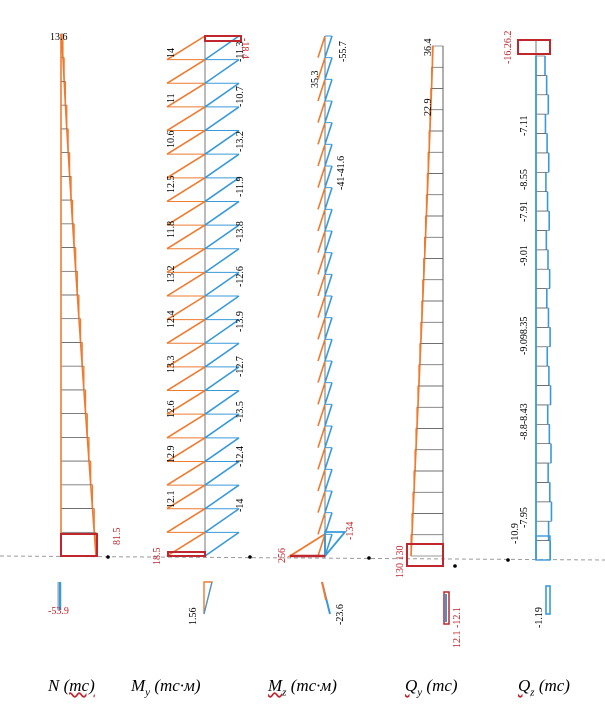 The width and height of the screenshot is (605, 720). Describe the element at coordinates (171, 98) in the screenshot. I see `my-left-label: 11` at that location.